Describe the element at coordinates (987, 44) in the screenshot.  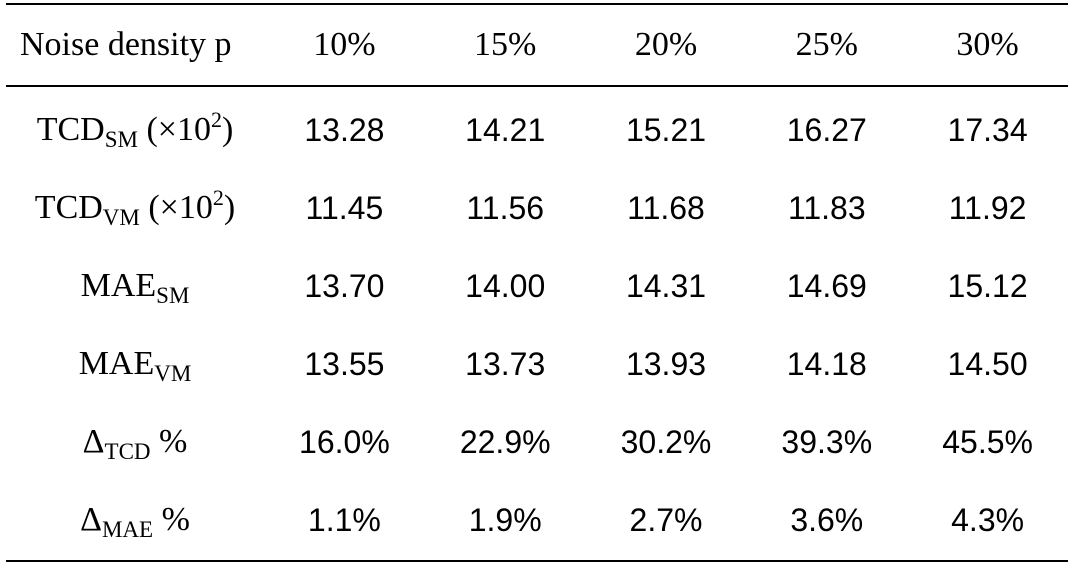
I see `header-col-5: 30%` at that location.